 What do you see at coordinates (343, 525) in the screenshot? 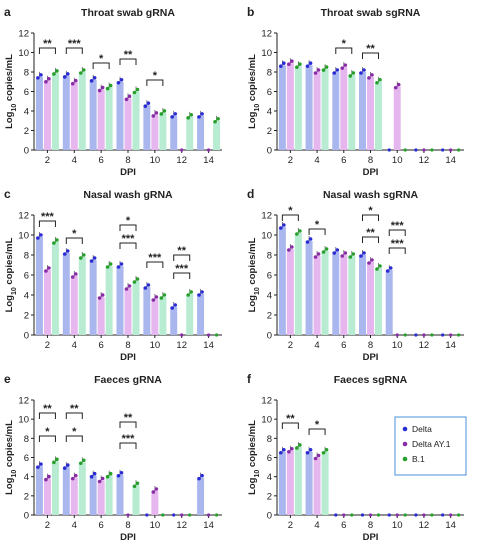
I see `x-tick-label: 6` at bounding box center [343, 525].